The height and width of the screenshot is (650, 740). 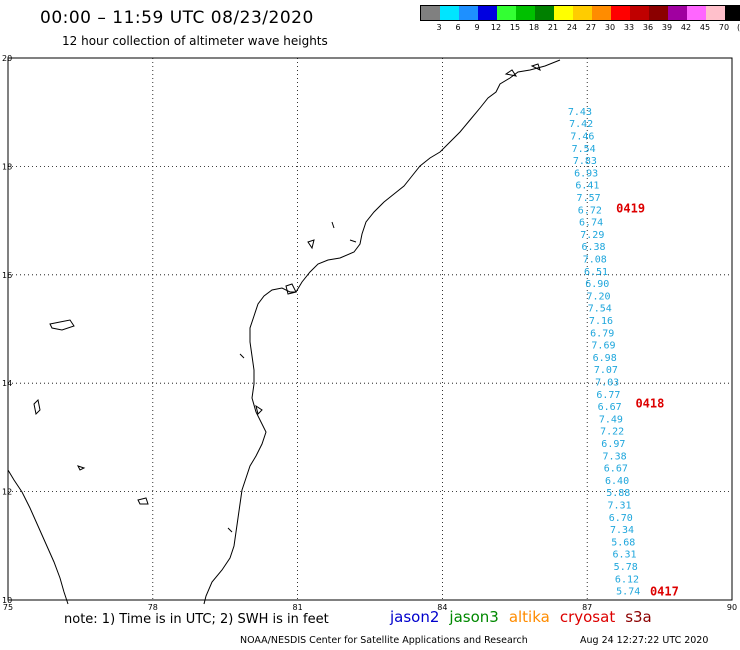 What do you see at coordinates (458, 27) in the screenshot?
I see `scale-label: 6` at bounding box center [458, 27].